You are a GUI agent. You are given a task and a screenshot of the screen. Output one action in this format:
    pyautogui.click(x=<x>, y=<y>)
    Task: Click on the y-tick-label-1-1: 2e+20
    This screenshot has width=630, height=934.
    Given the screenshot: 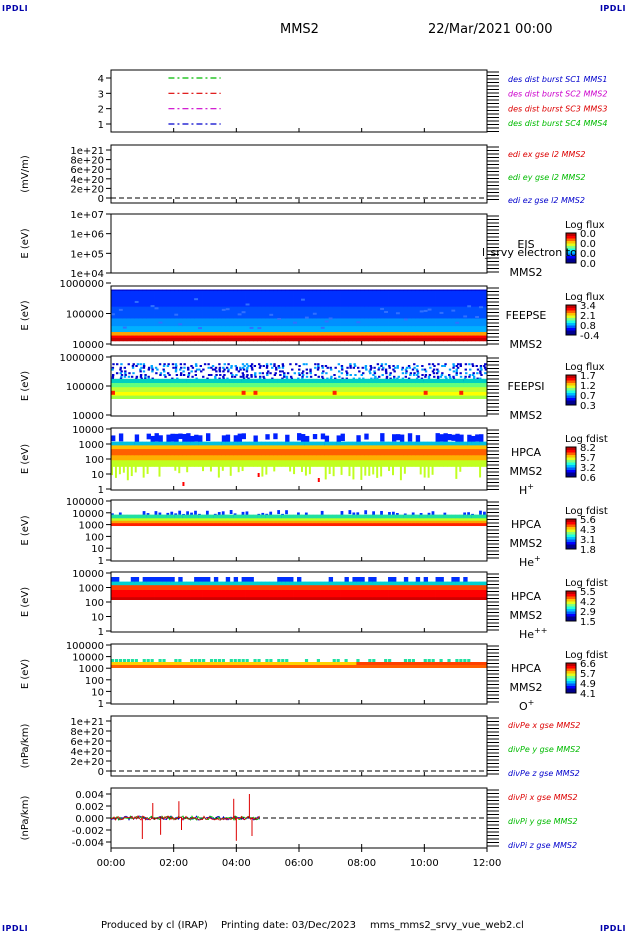 What is the action you would take?
    pyautogui.click(x=87, y=189)
    